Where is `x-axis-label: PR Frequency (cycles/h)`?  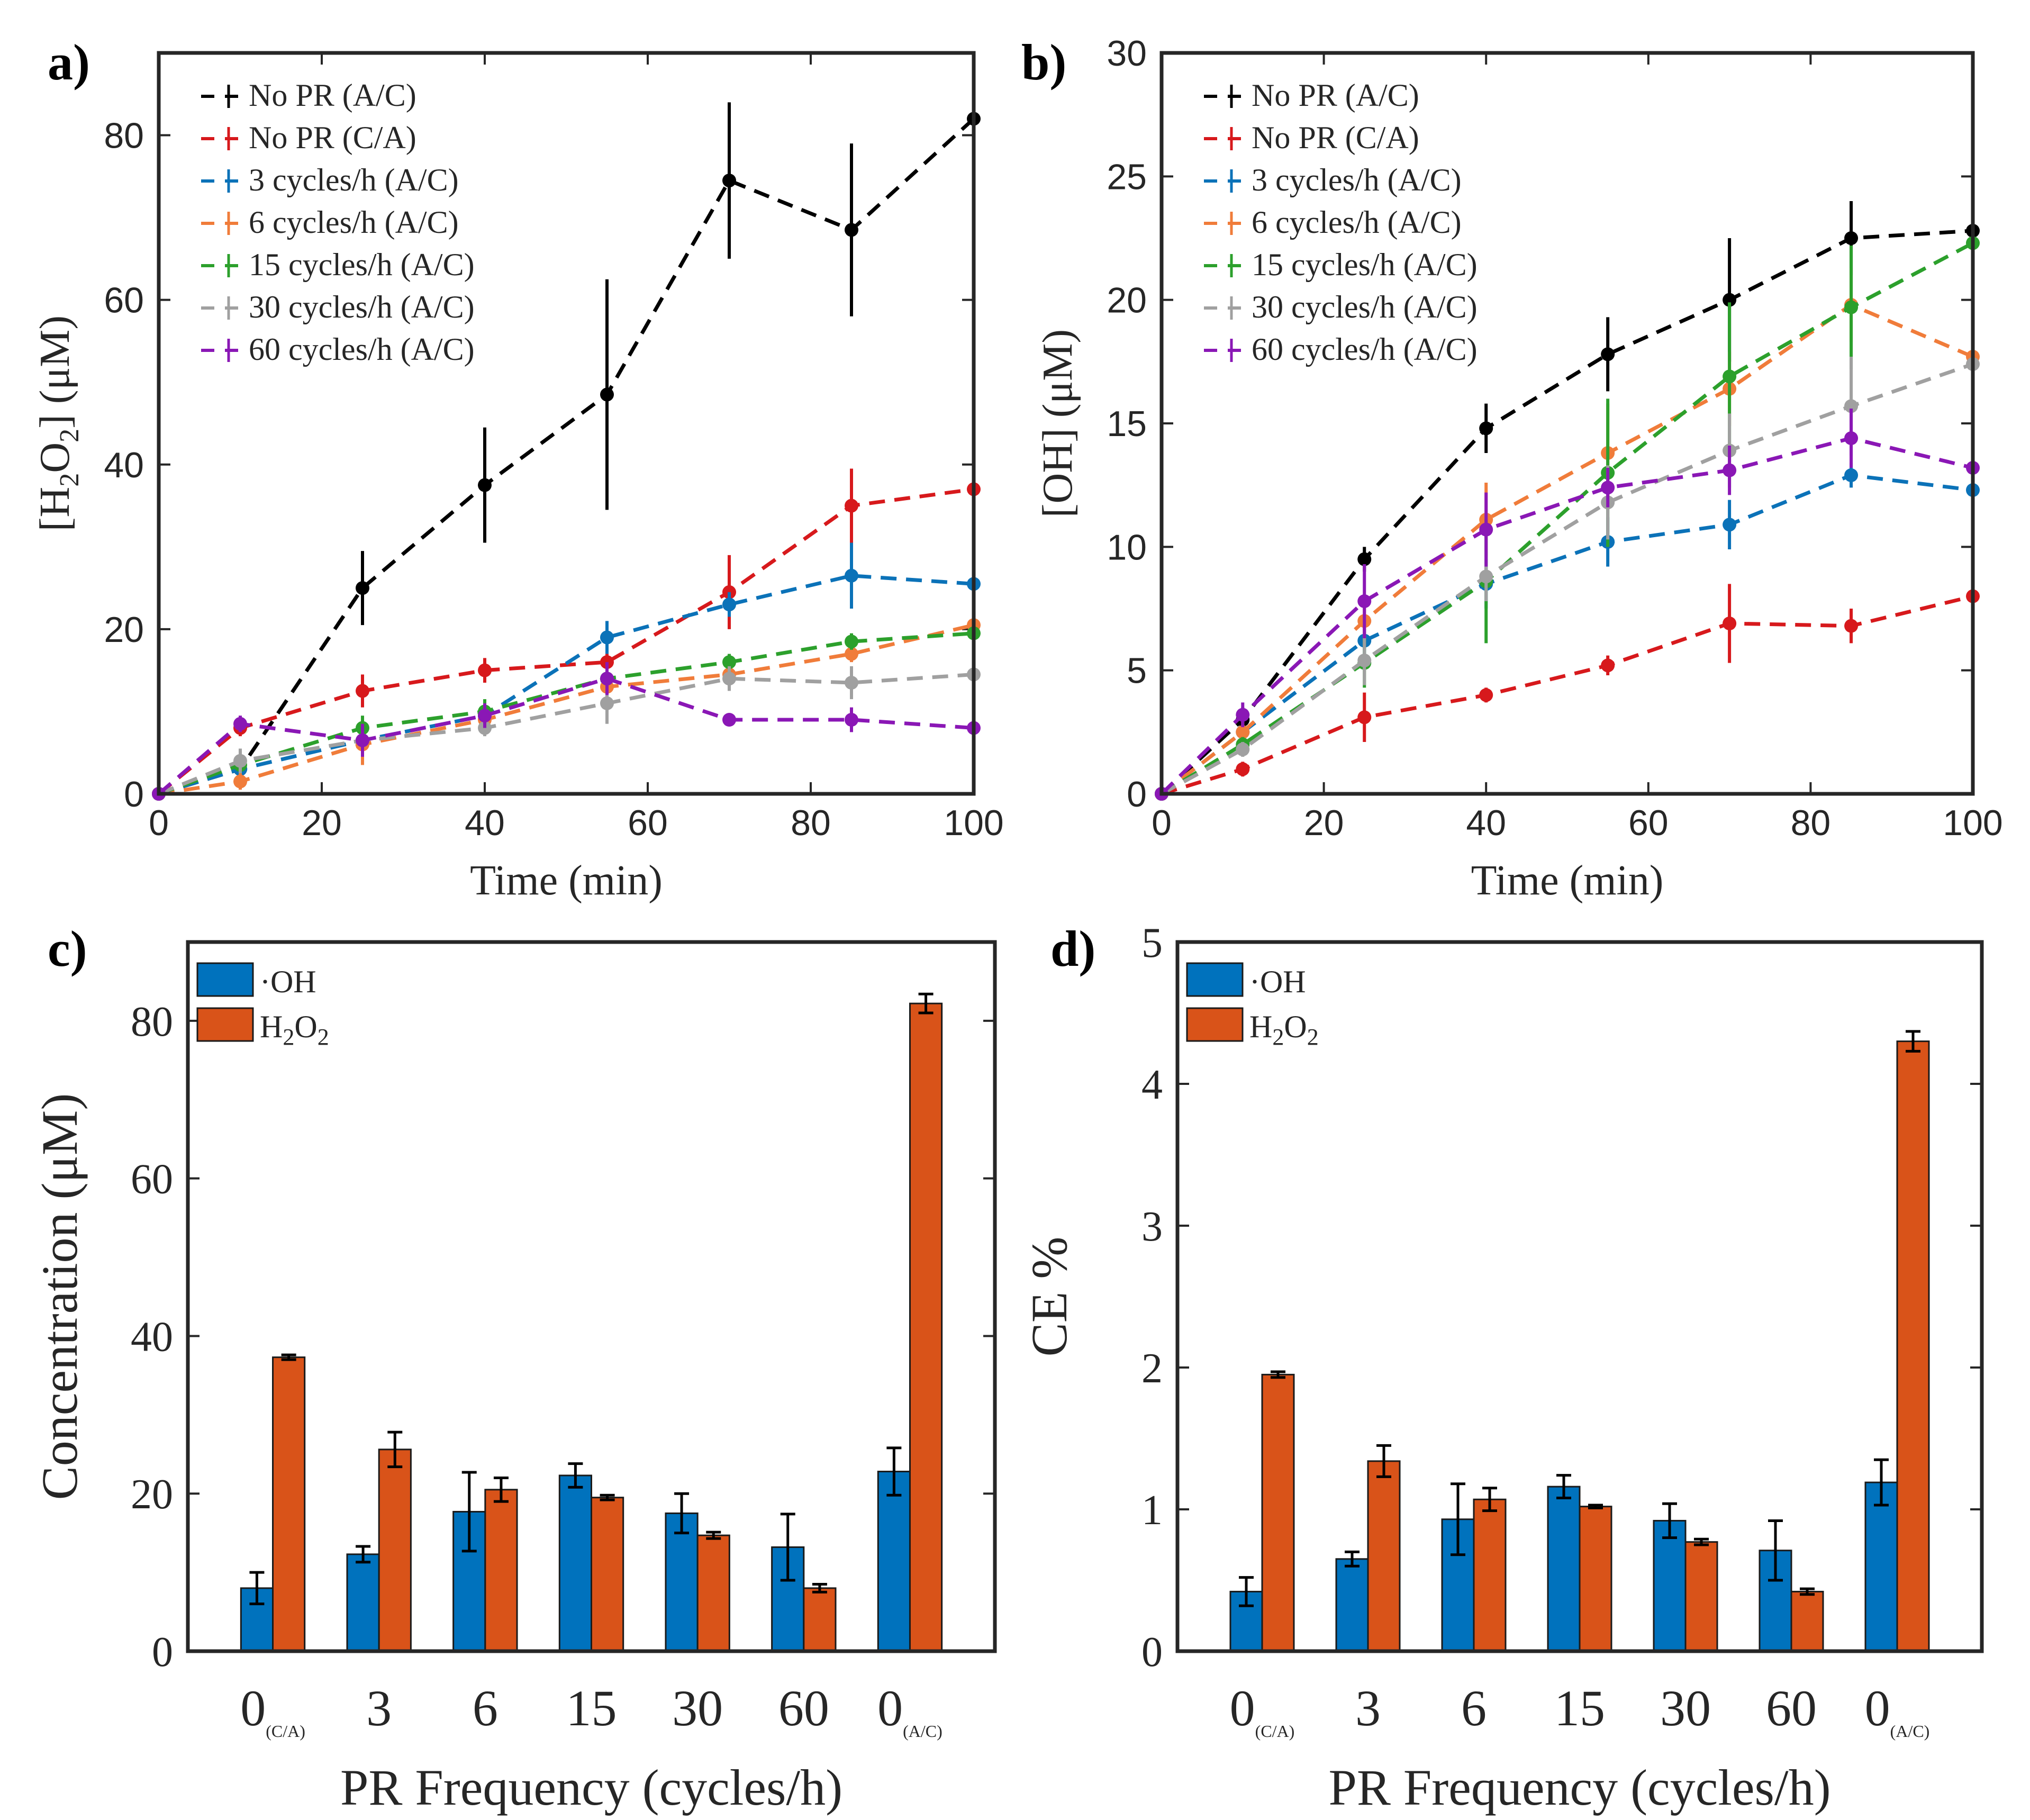 x-axis-label: PR Frequency (cycles/h) is located at coordinates (1579, 1788).